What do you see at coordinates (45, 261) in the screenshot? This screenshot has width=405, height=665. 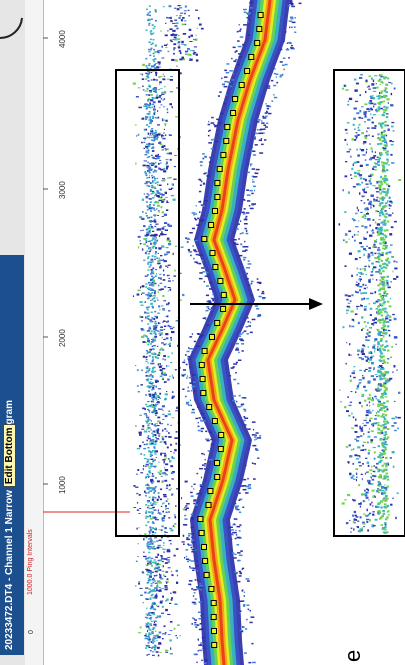 I see `axis-ticks` at bounding box center [45, 261].